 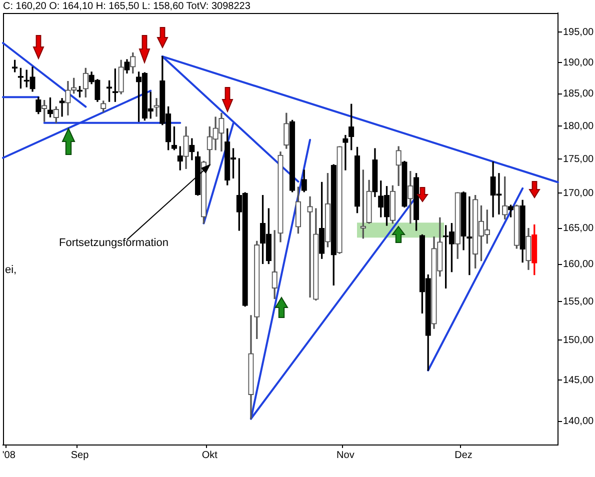 What do you see at coordinates (578, 159) in the screenshot?
I see `y-tick-label: 175,00` at bounding box center [578, 159].